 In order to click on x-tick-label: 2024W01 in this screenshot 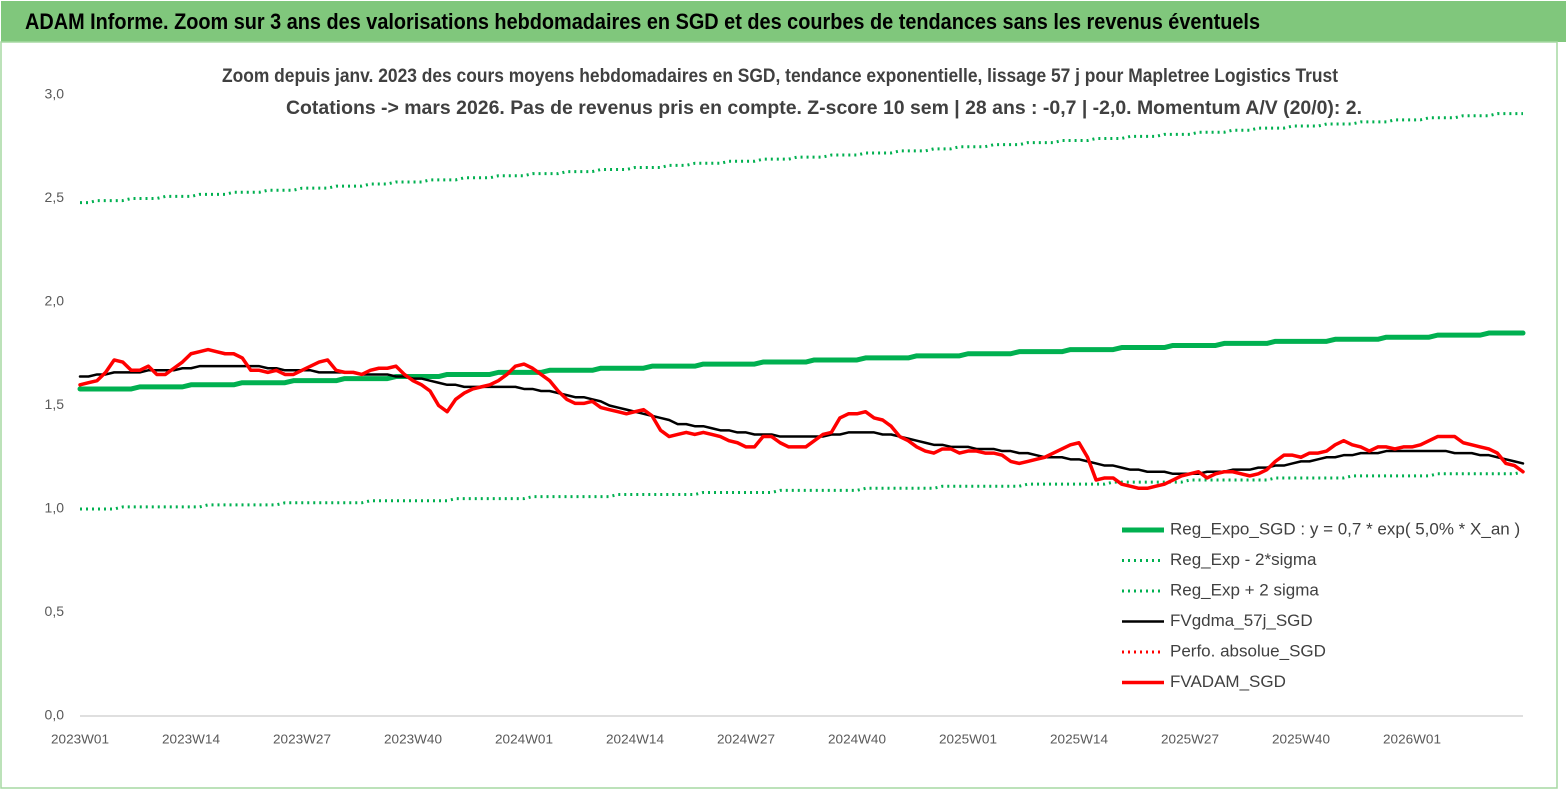, I will do `click(524, 738)`.